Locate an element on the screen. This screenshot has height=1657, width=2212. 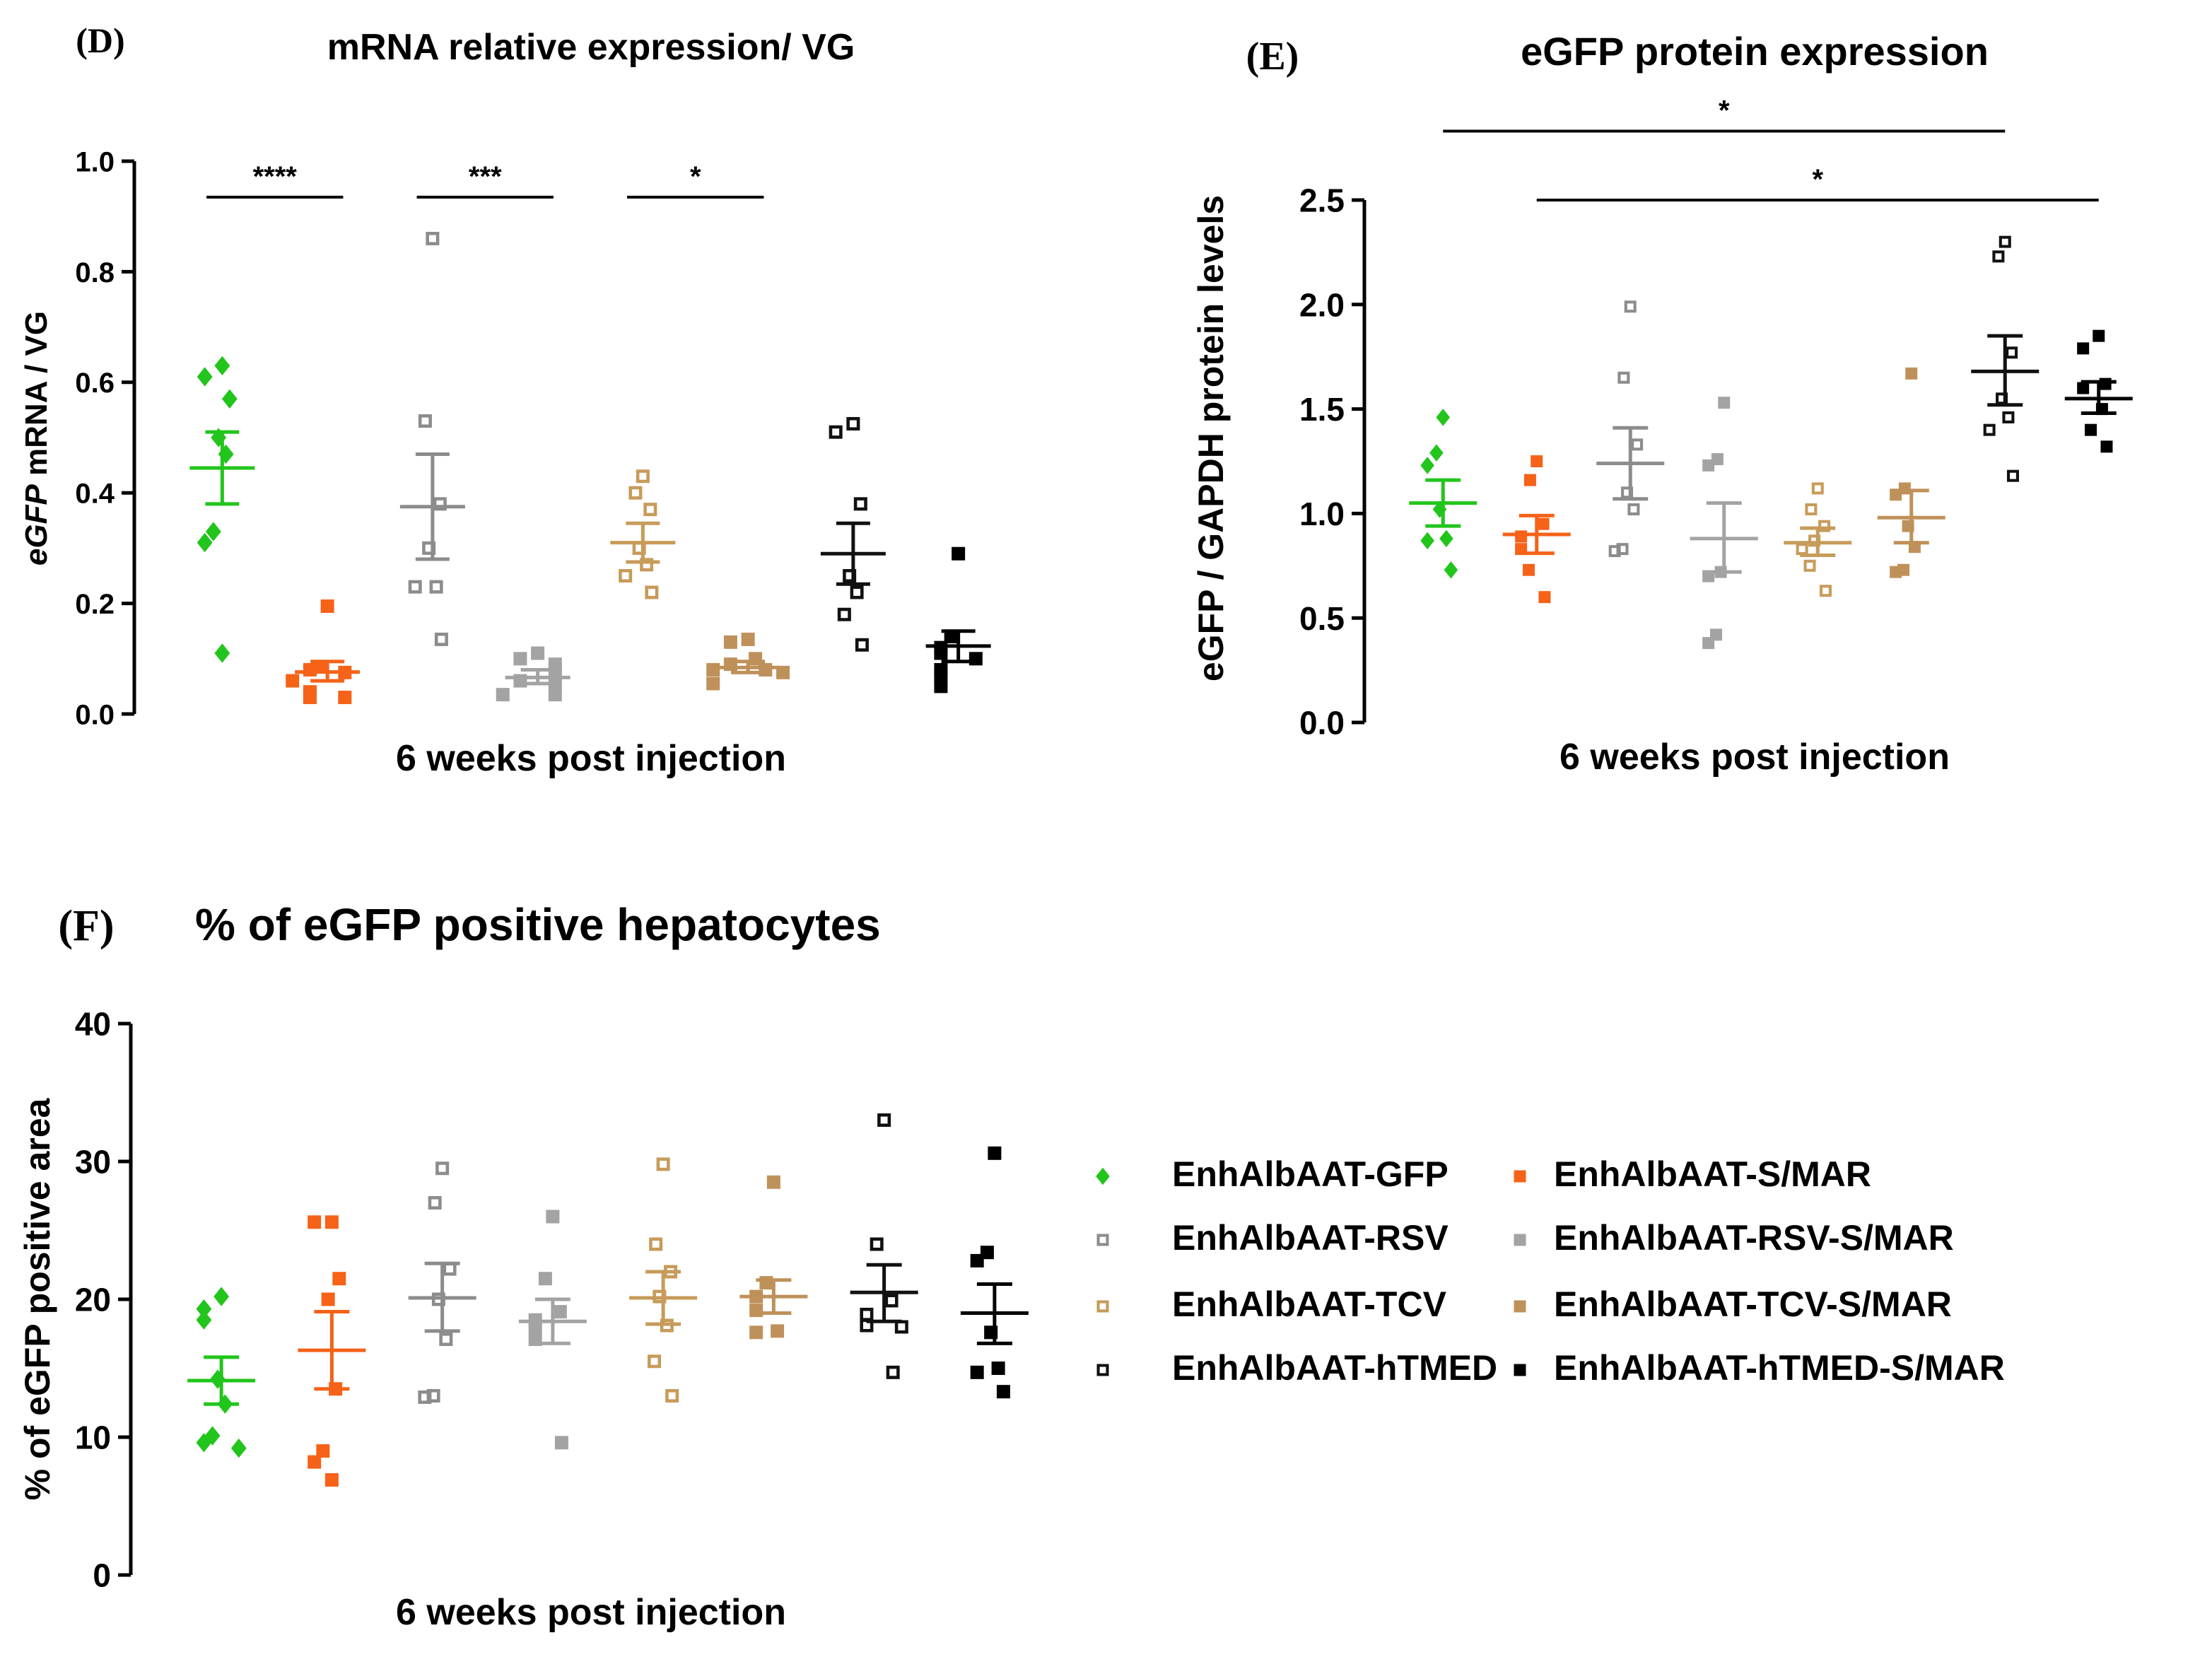
legend-entry: EnhAlbAAT-TCV is located at coordinates (1271, 1304).